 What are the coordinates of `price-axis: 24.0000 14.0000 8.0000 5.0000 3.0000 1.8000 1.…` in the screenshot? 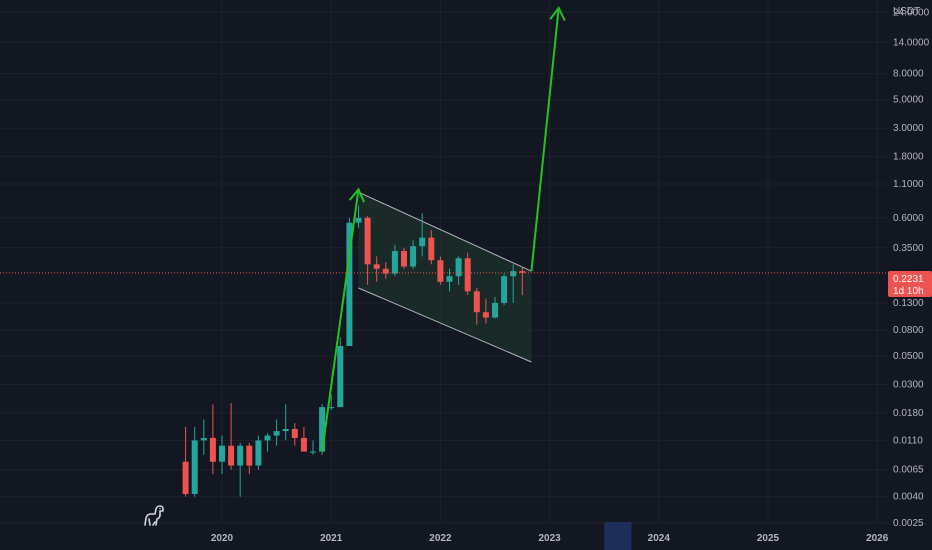 It's located at (911, 267).